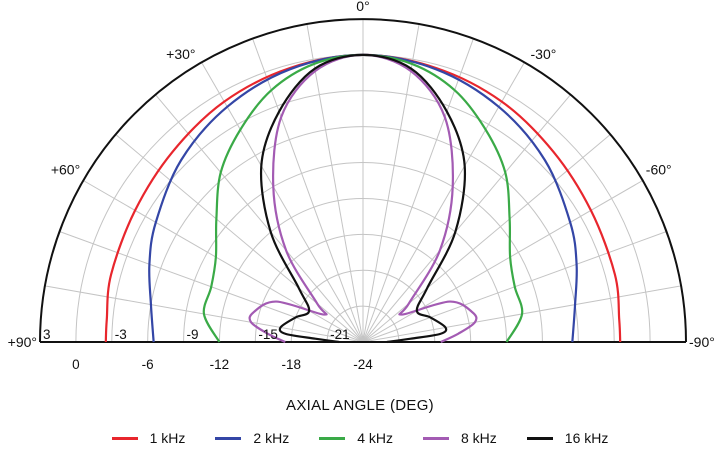  I want to click on legend-label: 4 kHz, so click(375, 438).